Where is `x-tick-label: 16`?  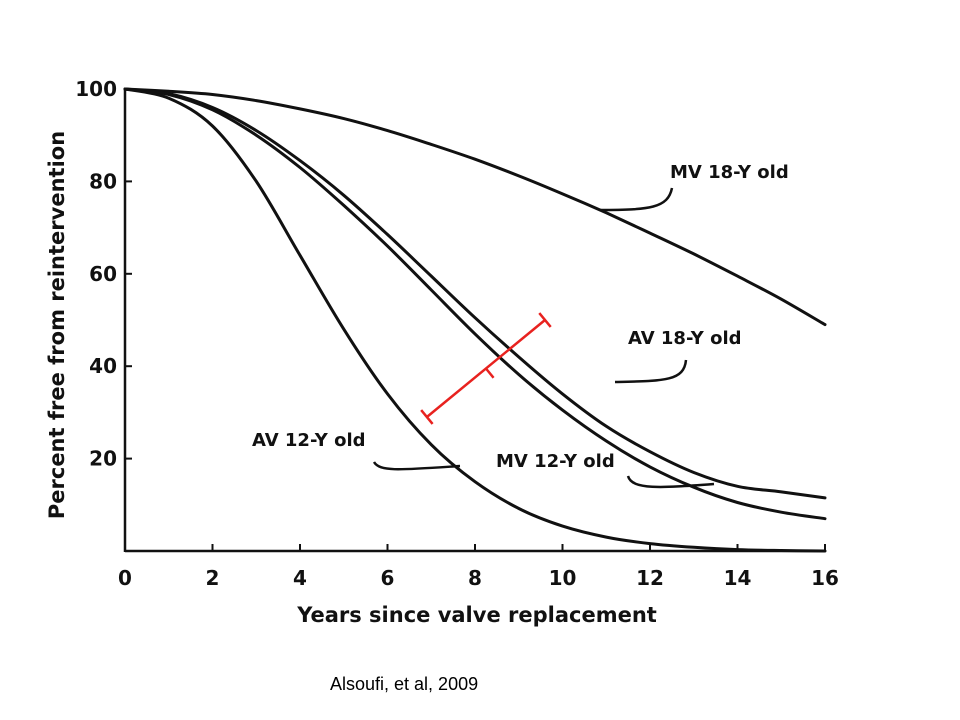 x-tick-label: 16 is located at coordinates (825, 578).